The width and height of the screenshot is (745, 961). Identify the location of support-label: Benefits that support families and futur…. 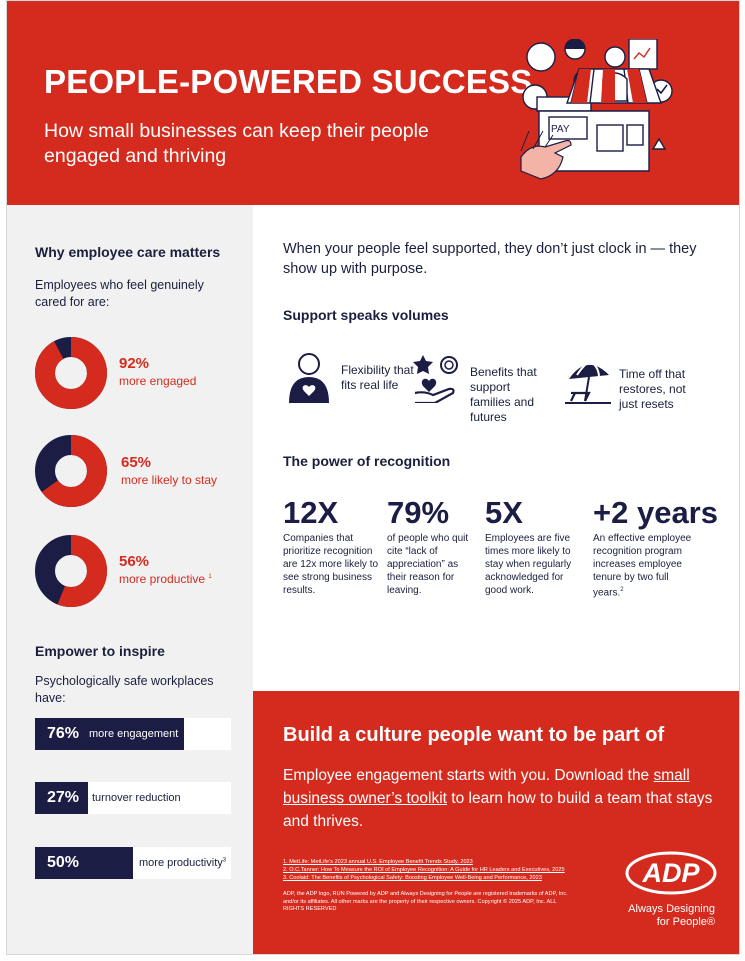
(503, 394).